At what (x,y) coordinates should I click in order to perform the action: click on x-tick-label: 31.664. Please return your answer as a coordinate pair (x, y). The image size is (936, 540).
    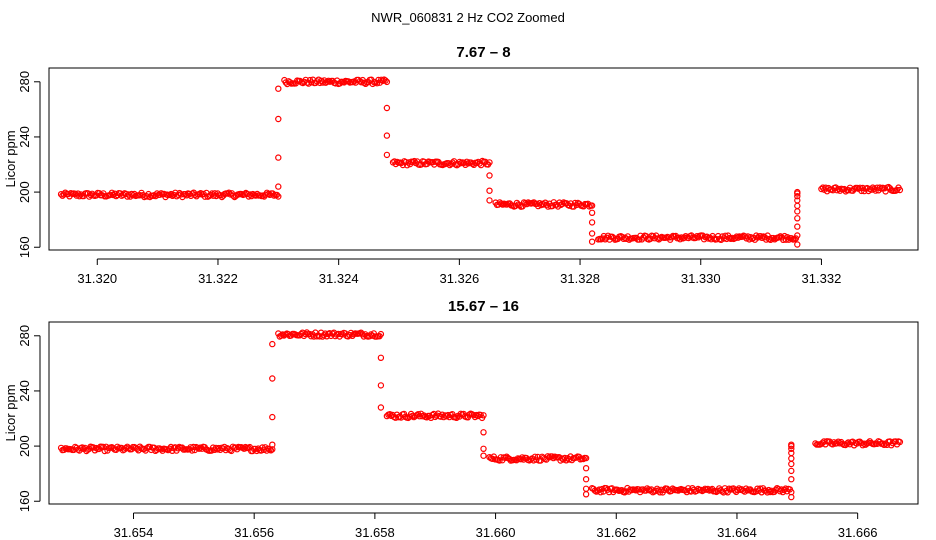
    Looking at the image, I should click on (737, 532).